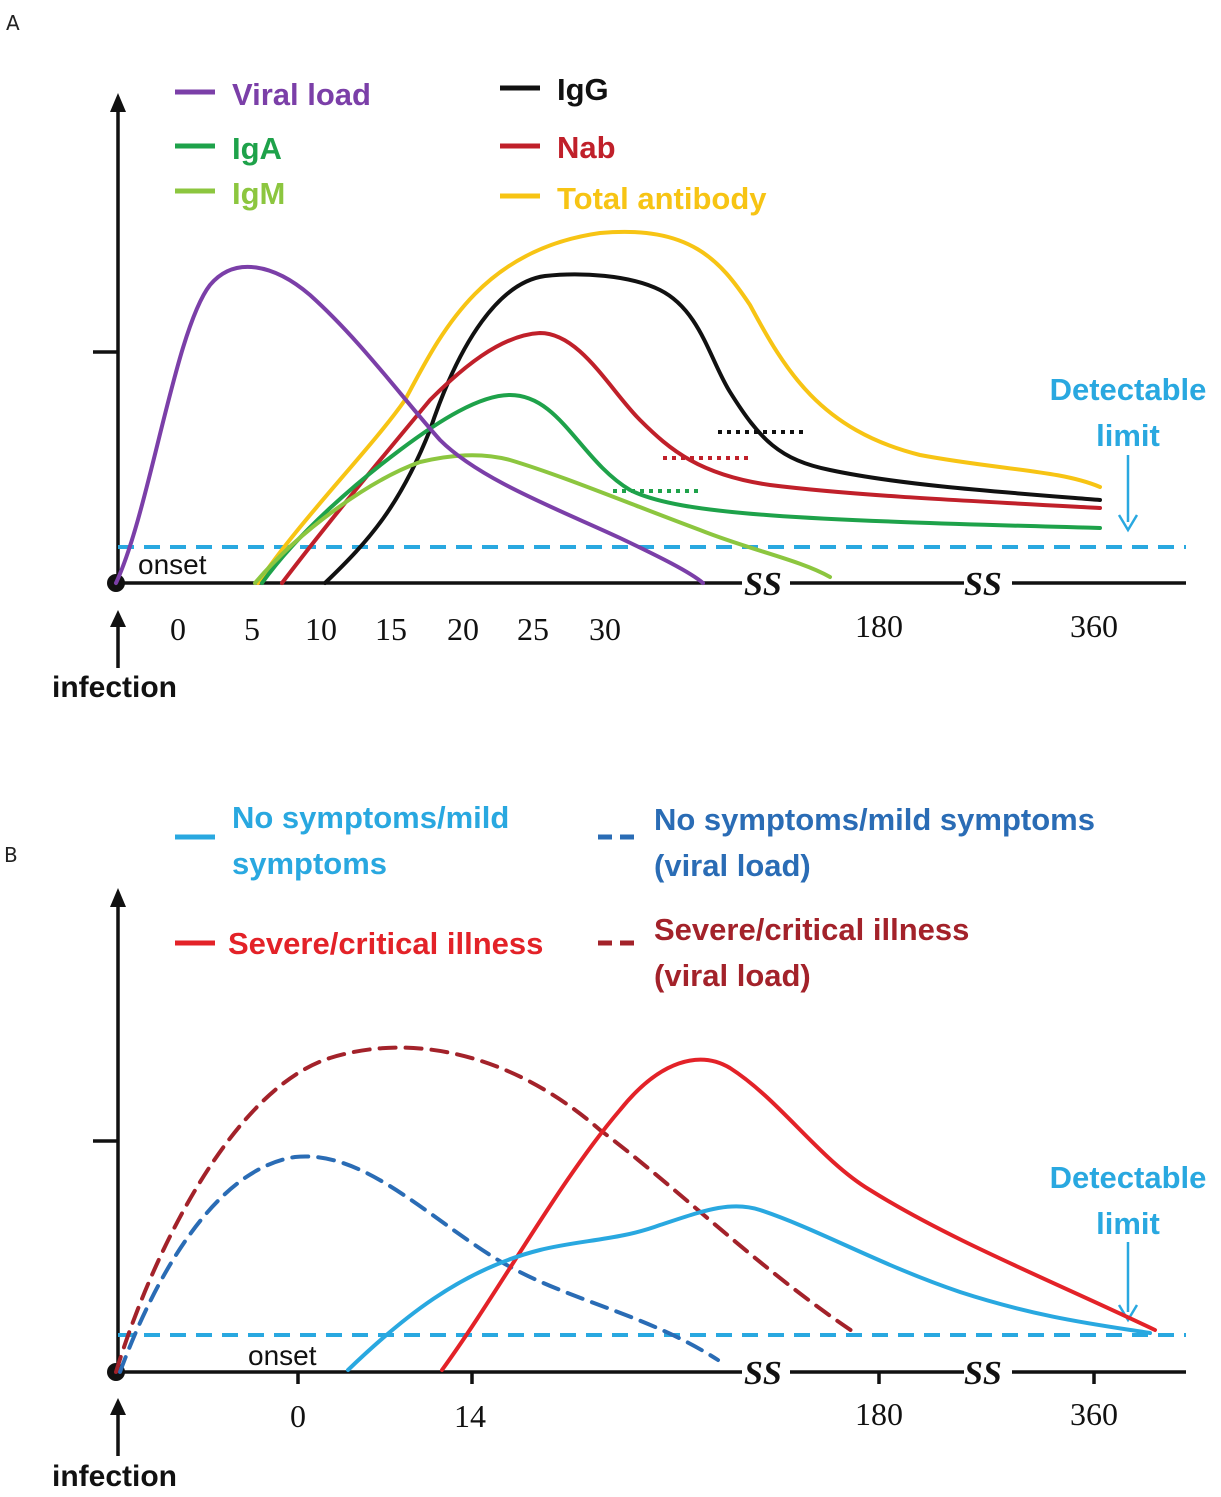 This screenshot has width=1221, height=1497. I want to click on legend-label-nab: Nab, so click(586, 147).